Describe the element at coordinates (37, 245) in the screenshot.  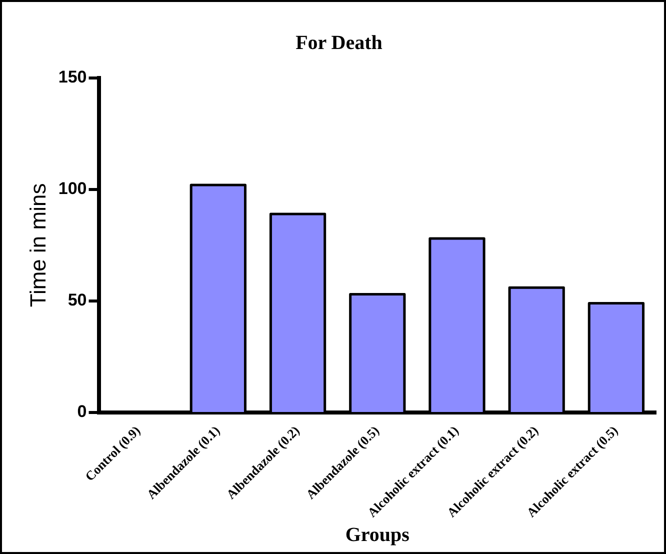
I see `y-axis-title: Time in mins` at that location.